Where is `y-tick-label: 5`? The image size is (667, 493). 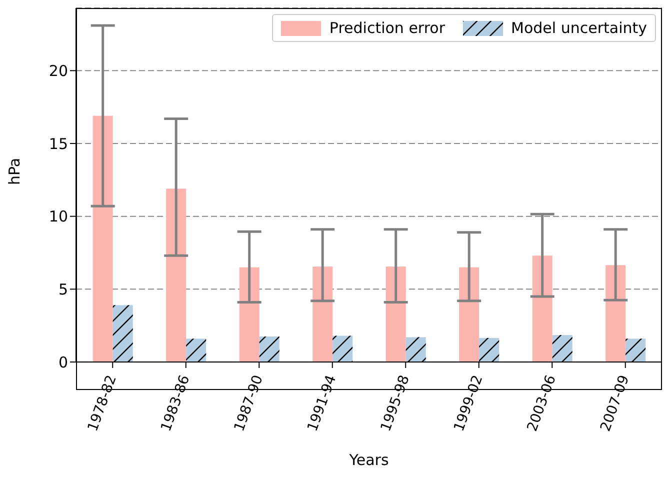
y-tick-label: 5 is located at coordinates (63, 289).